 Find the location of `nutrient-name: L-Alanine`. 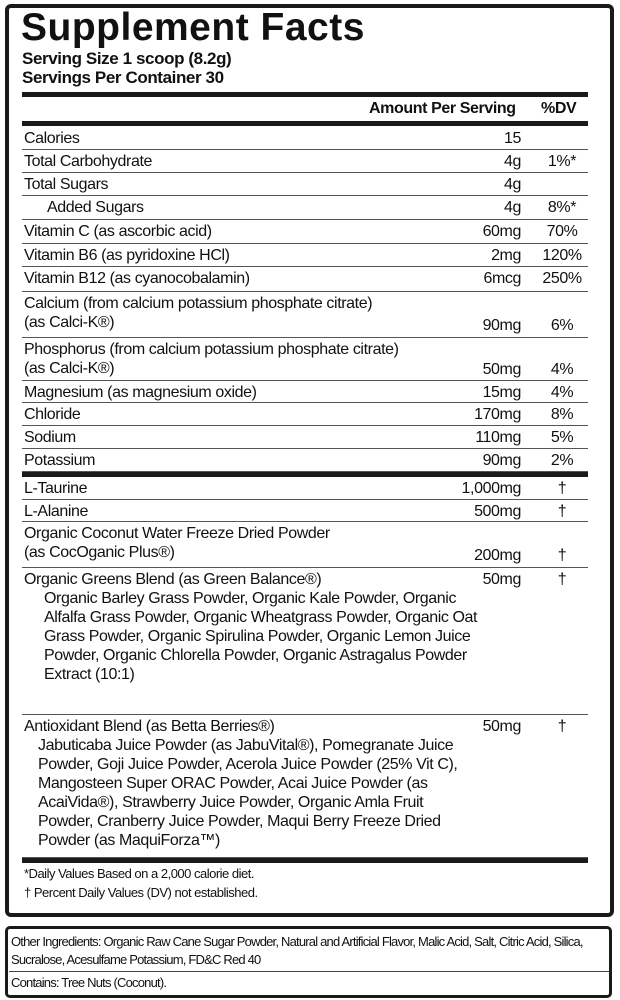

nutrient-name: L-Alanine is located at coordinates (56, 511).